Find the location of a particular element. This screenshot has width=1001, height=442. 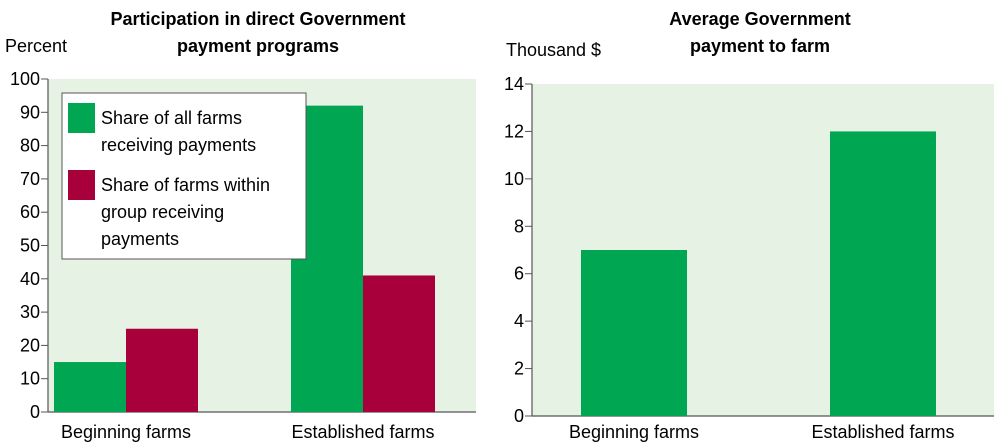

chart1-title-line2: payment to farm is located at coordinates (760, 46).